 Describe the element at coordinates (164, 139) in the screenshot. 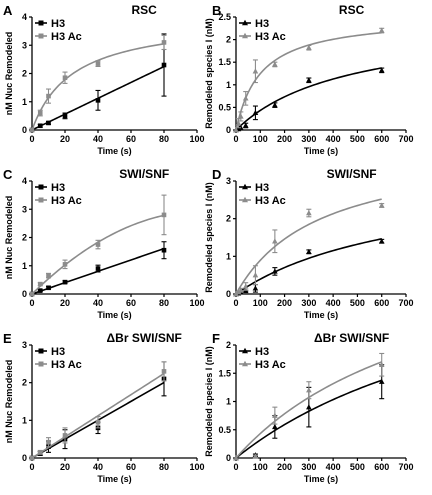

I see `chart-a-x-tick-label: 80` at that location.